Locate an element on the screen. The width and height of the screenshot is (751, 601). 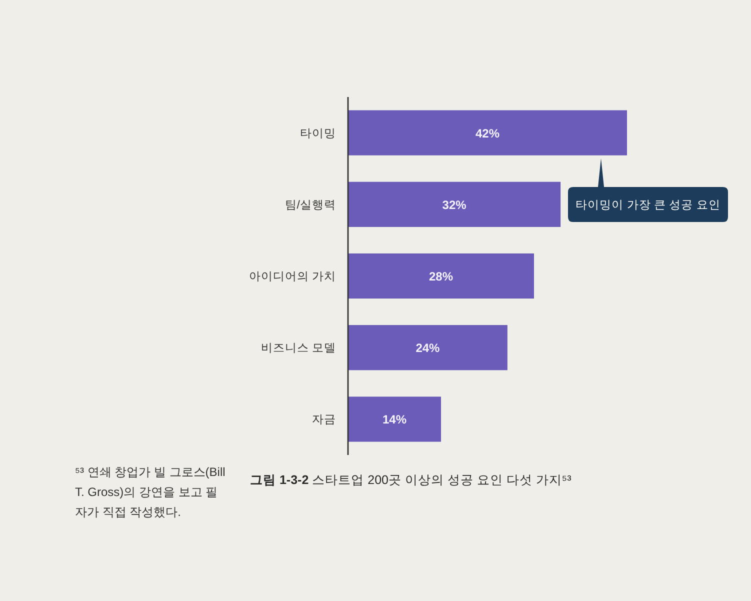
data-label: 24% is located at coordinates (428, 348).